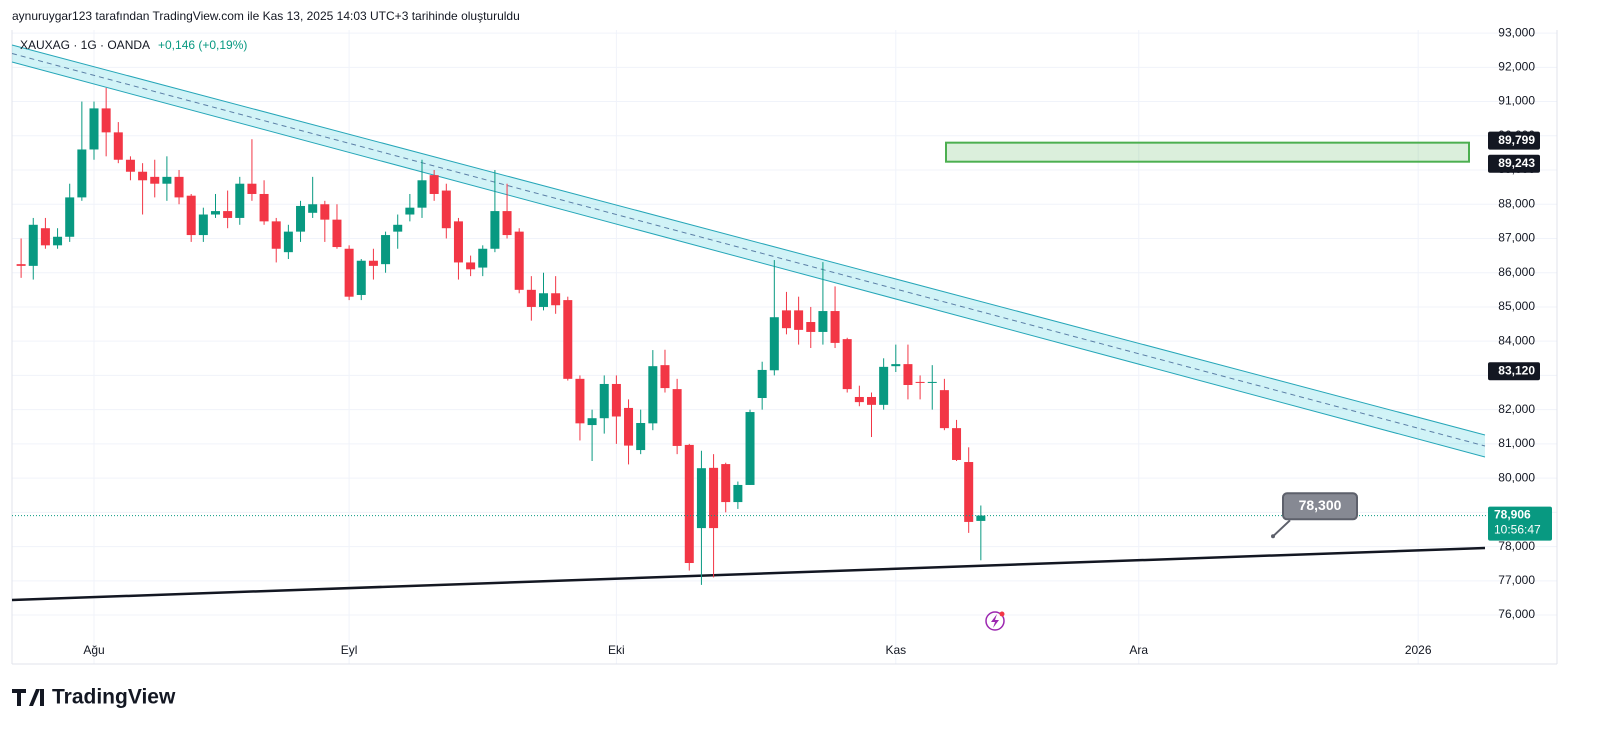 This screenshot has height=745, width=1600. I want to click on support-line, so click(748, 574).